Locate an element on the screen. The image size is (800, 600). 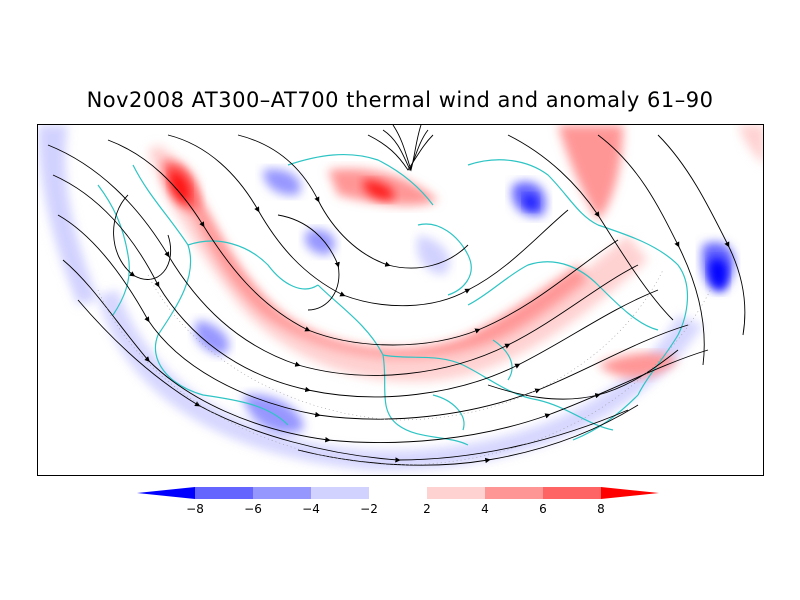
colorbar-tick-label: 6 is located at coordinates (543, 509).